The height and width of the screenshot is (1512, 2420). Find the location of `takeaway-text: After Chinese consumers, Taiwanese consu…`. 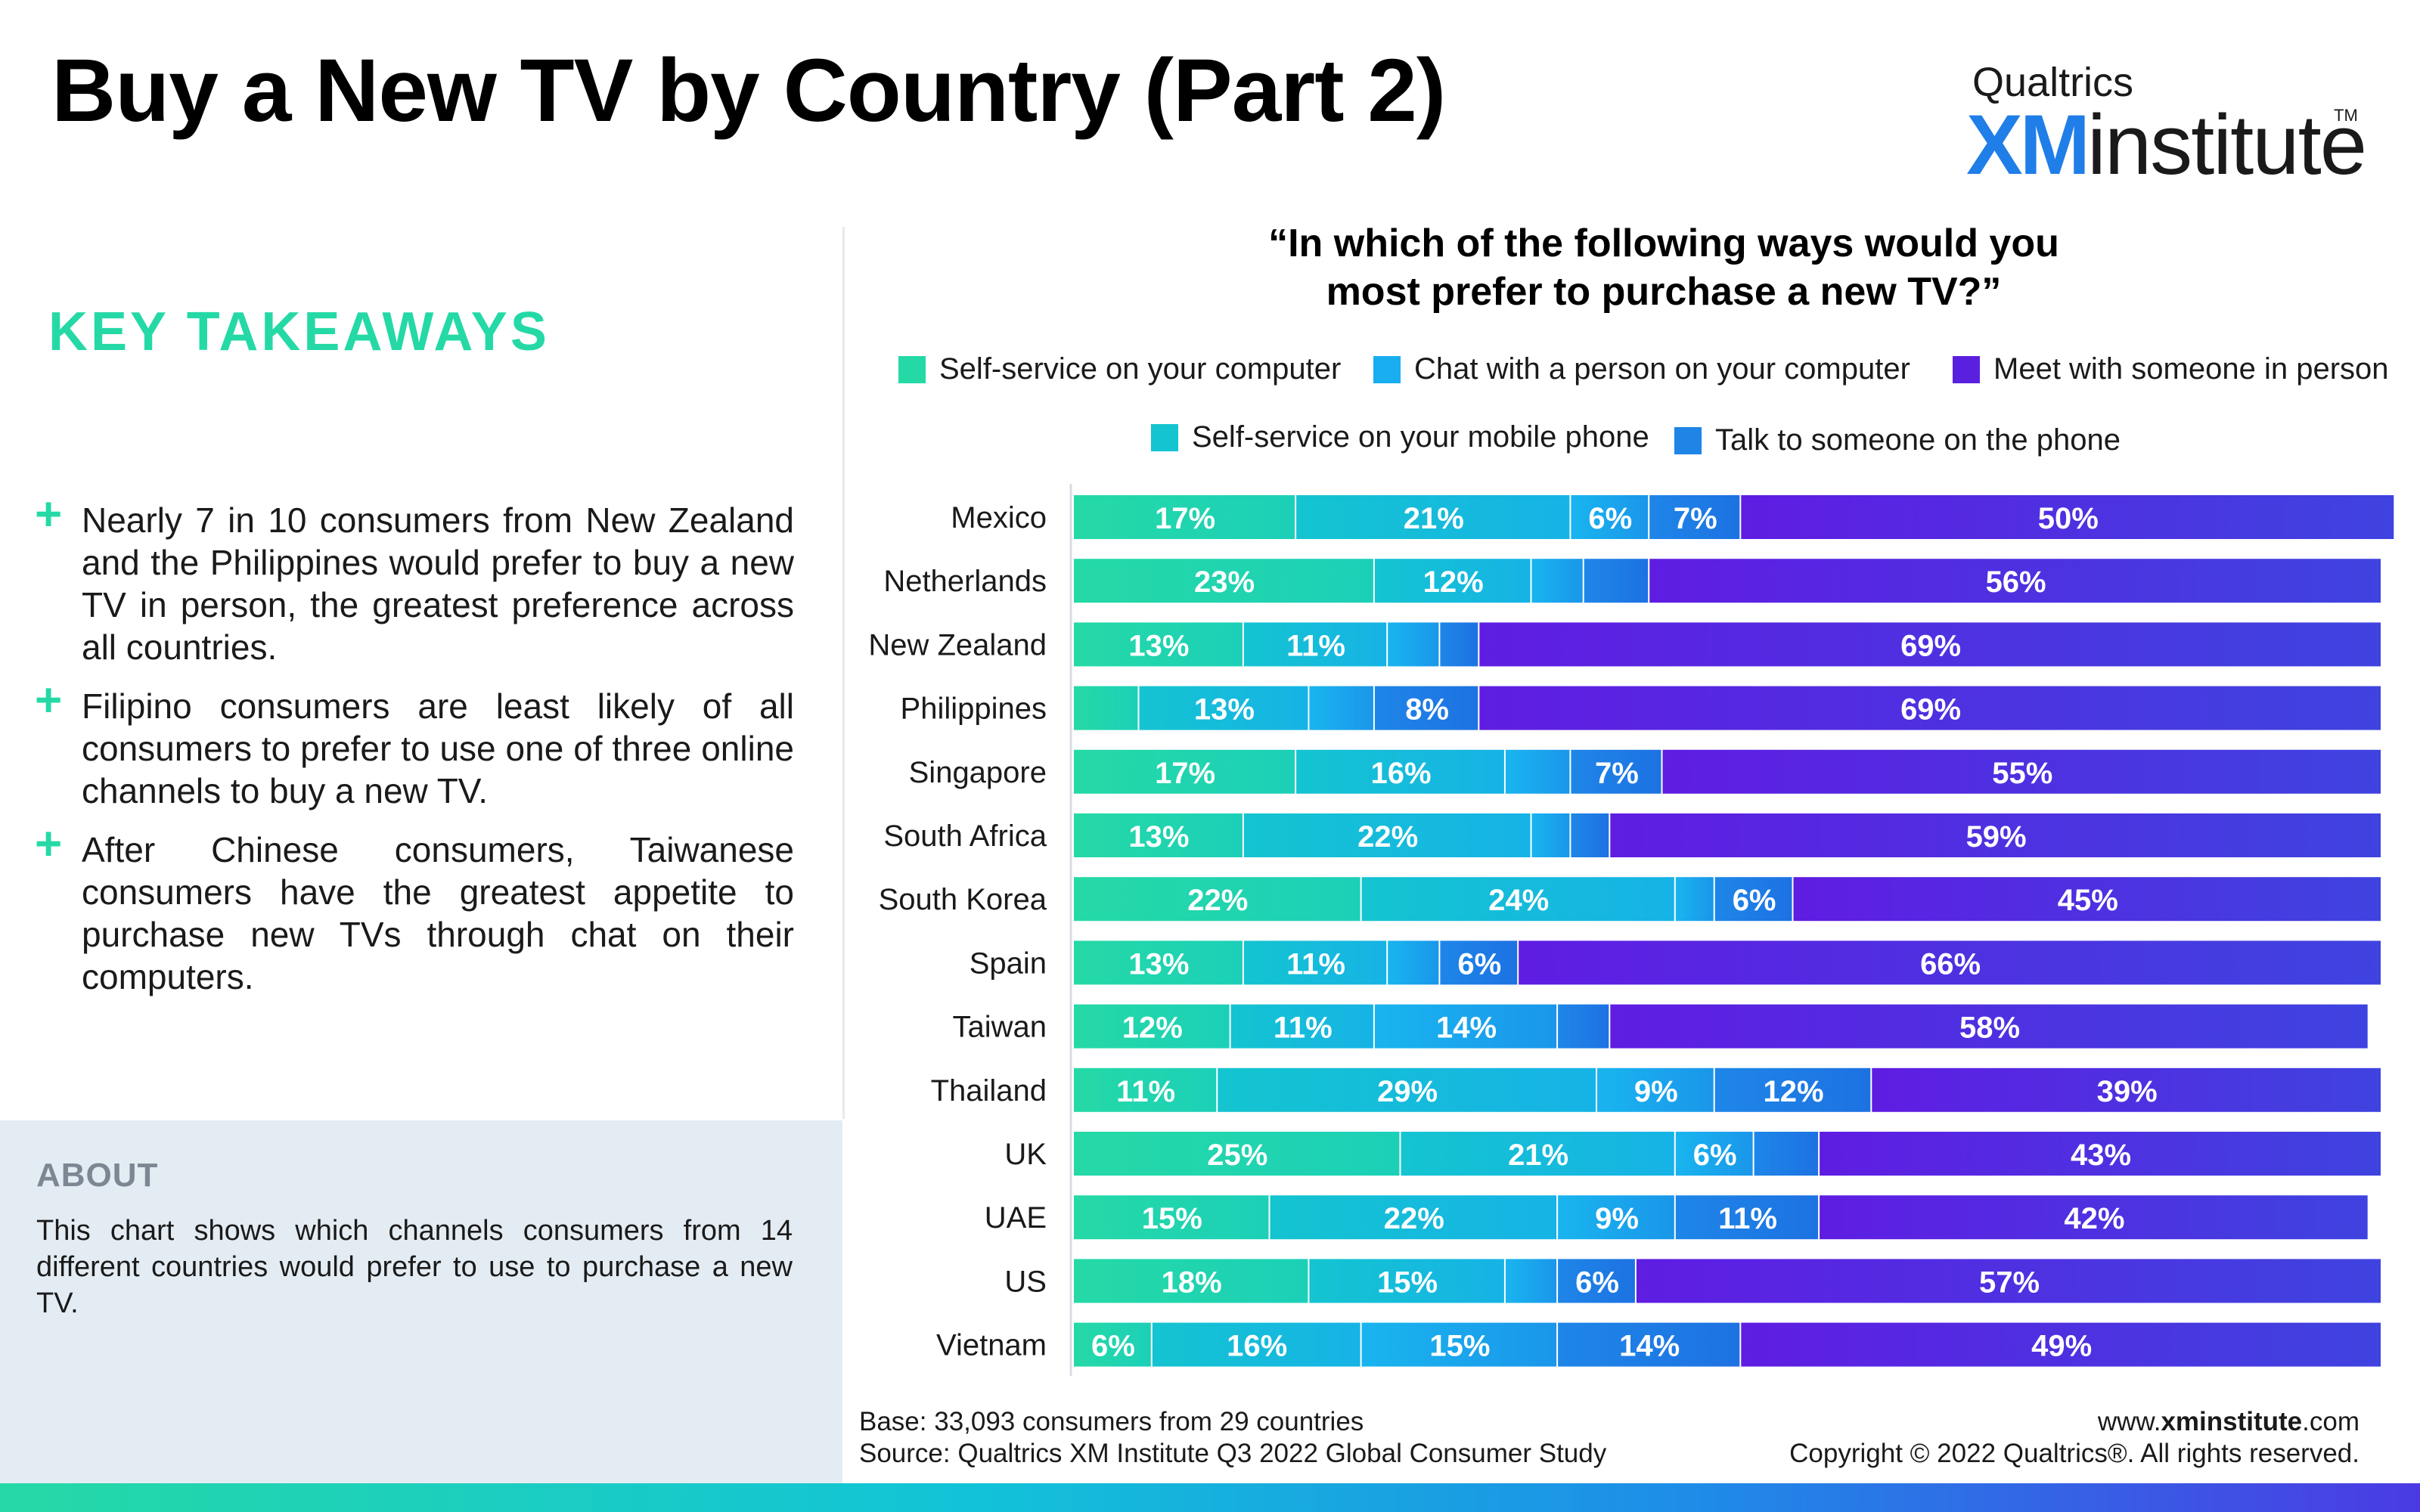

takeaway-text: After Chinese consumers, Taiwanese consu… is located at coordinates (438, 913).